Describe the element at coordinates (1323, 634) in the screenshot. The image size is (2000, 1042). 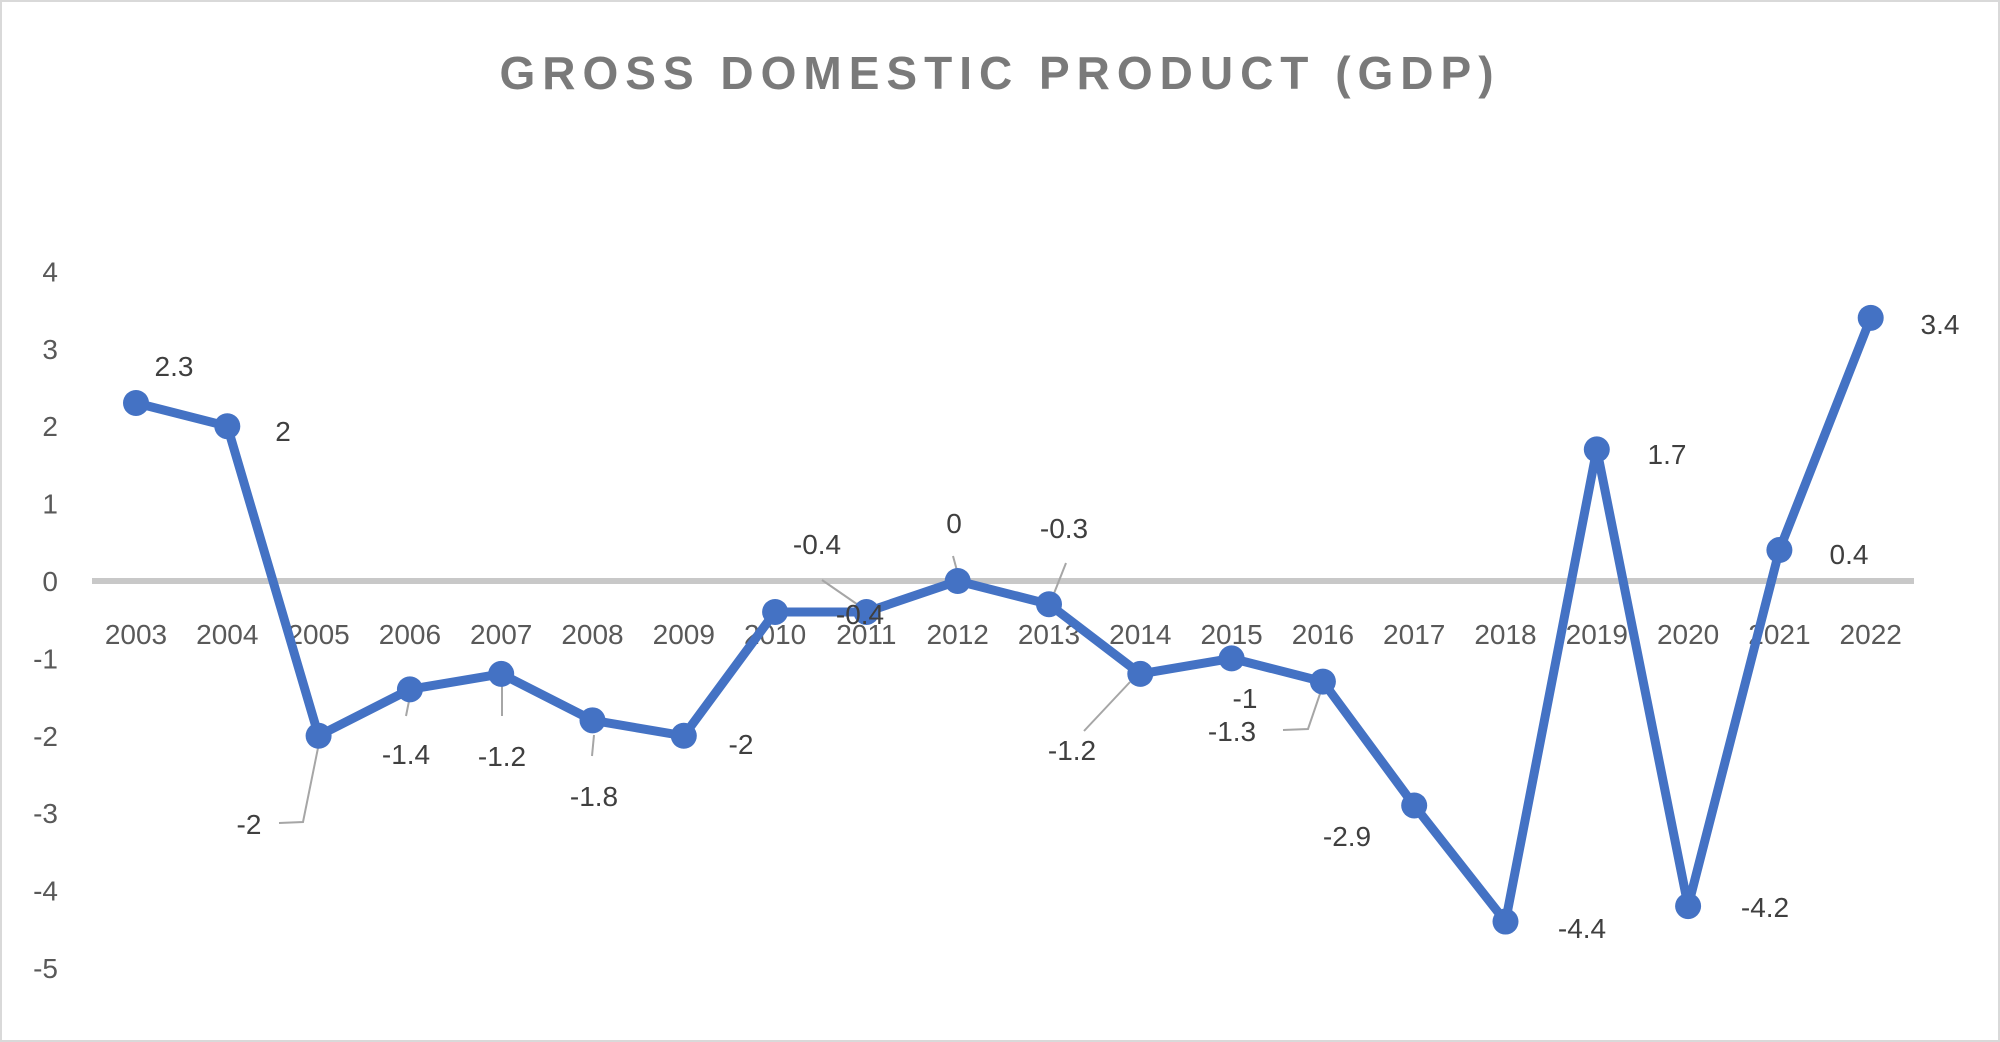
I see `x-axis-label: 2016` at that location.